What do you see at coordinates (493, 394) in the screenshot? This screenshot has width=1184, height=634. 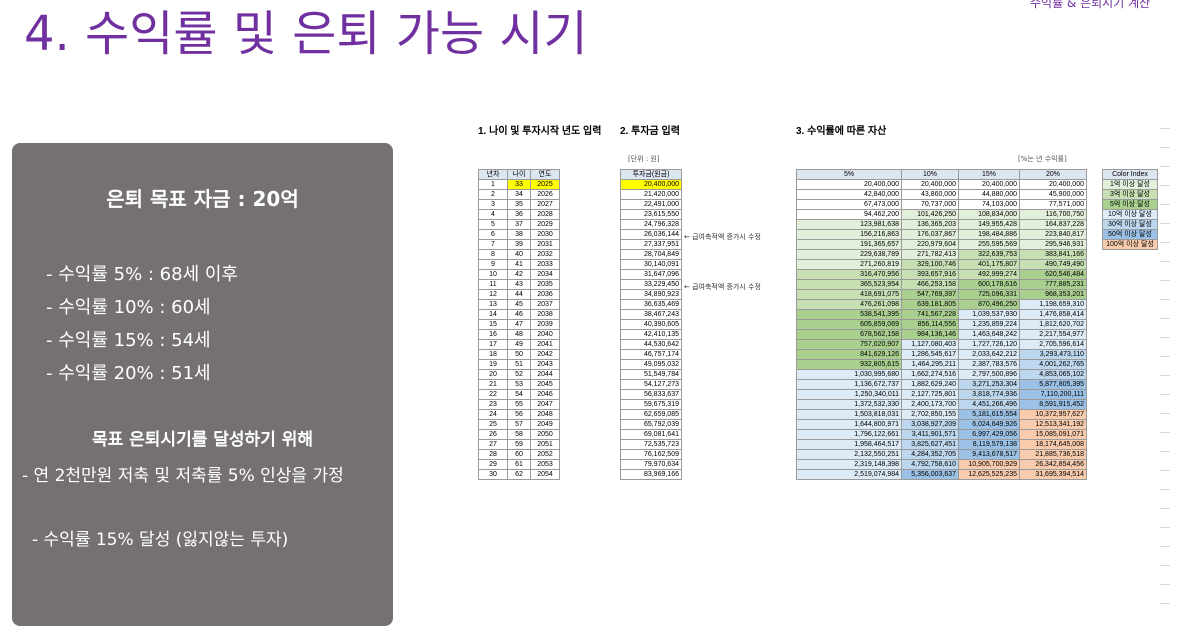 I see `cell-year-index: 22` at bounding box center [493, 394].